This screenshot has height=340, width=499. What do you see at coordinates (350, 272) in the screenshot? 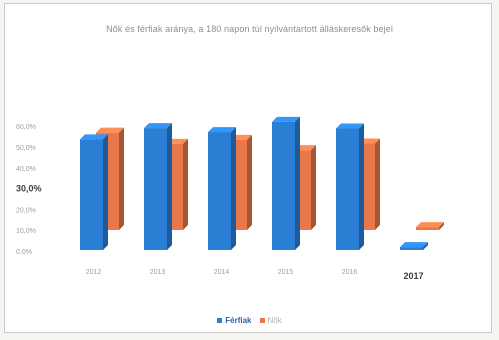
I see `x-tick-label: 2016` at bounding box center [350, 272].